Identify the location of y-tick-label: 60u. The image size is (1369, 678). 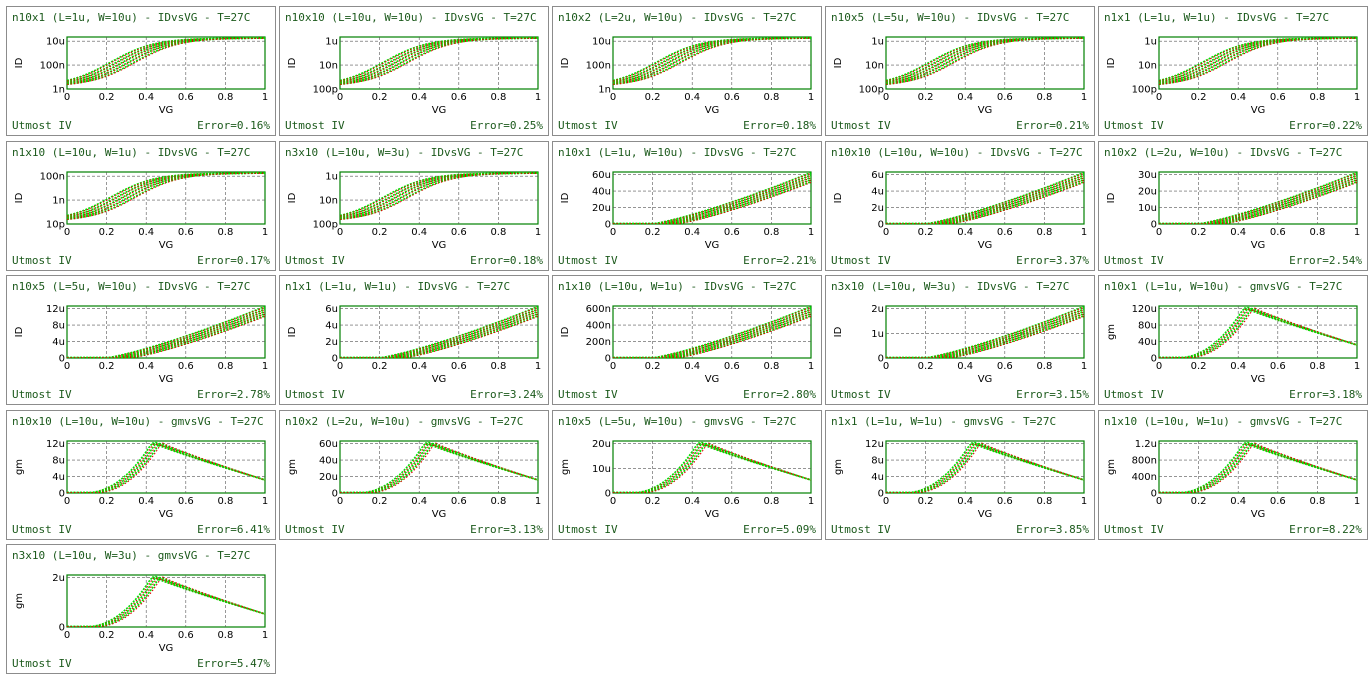
(328, 444).